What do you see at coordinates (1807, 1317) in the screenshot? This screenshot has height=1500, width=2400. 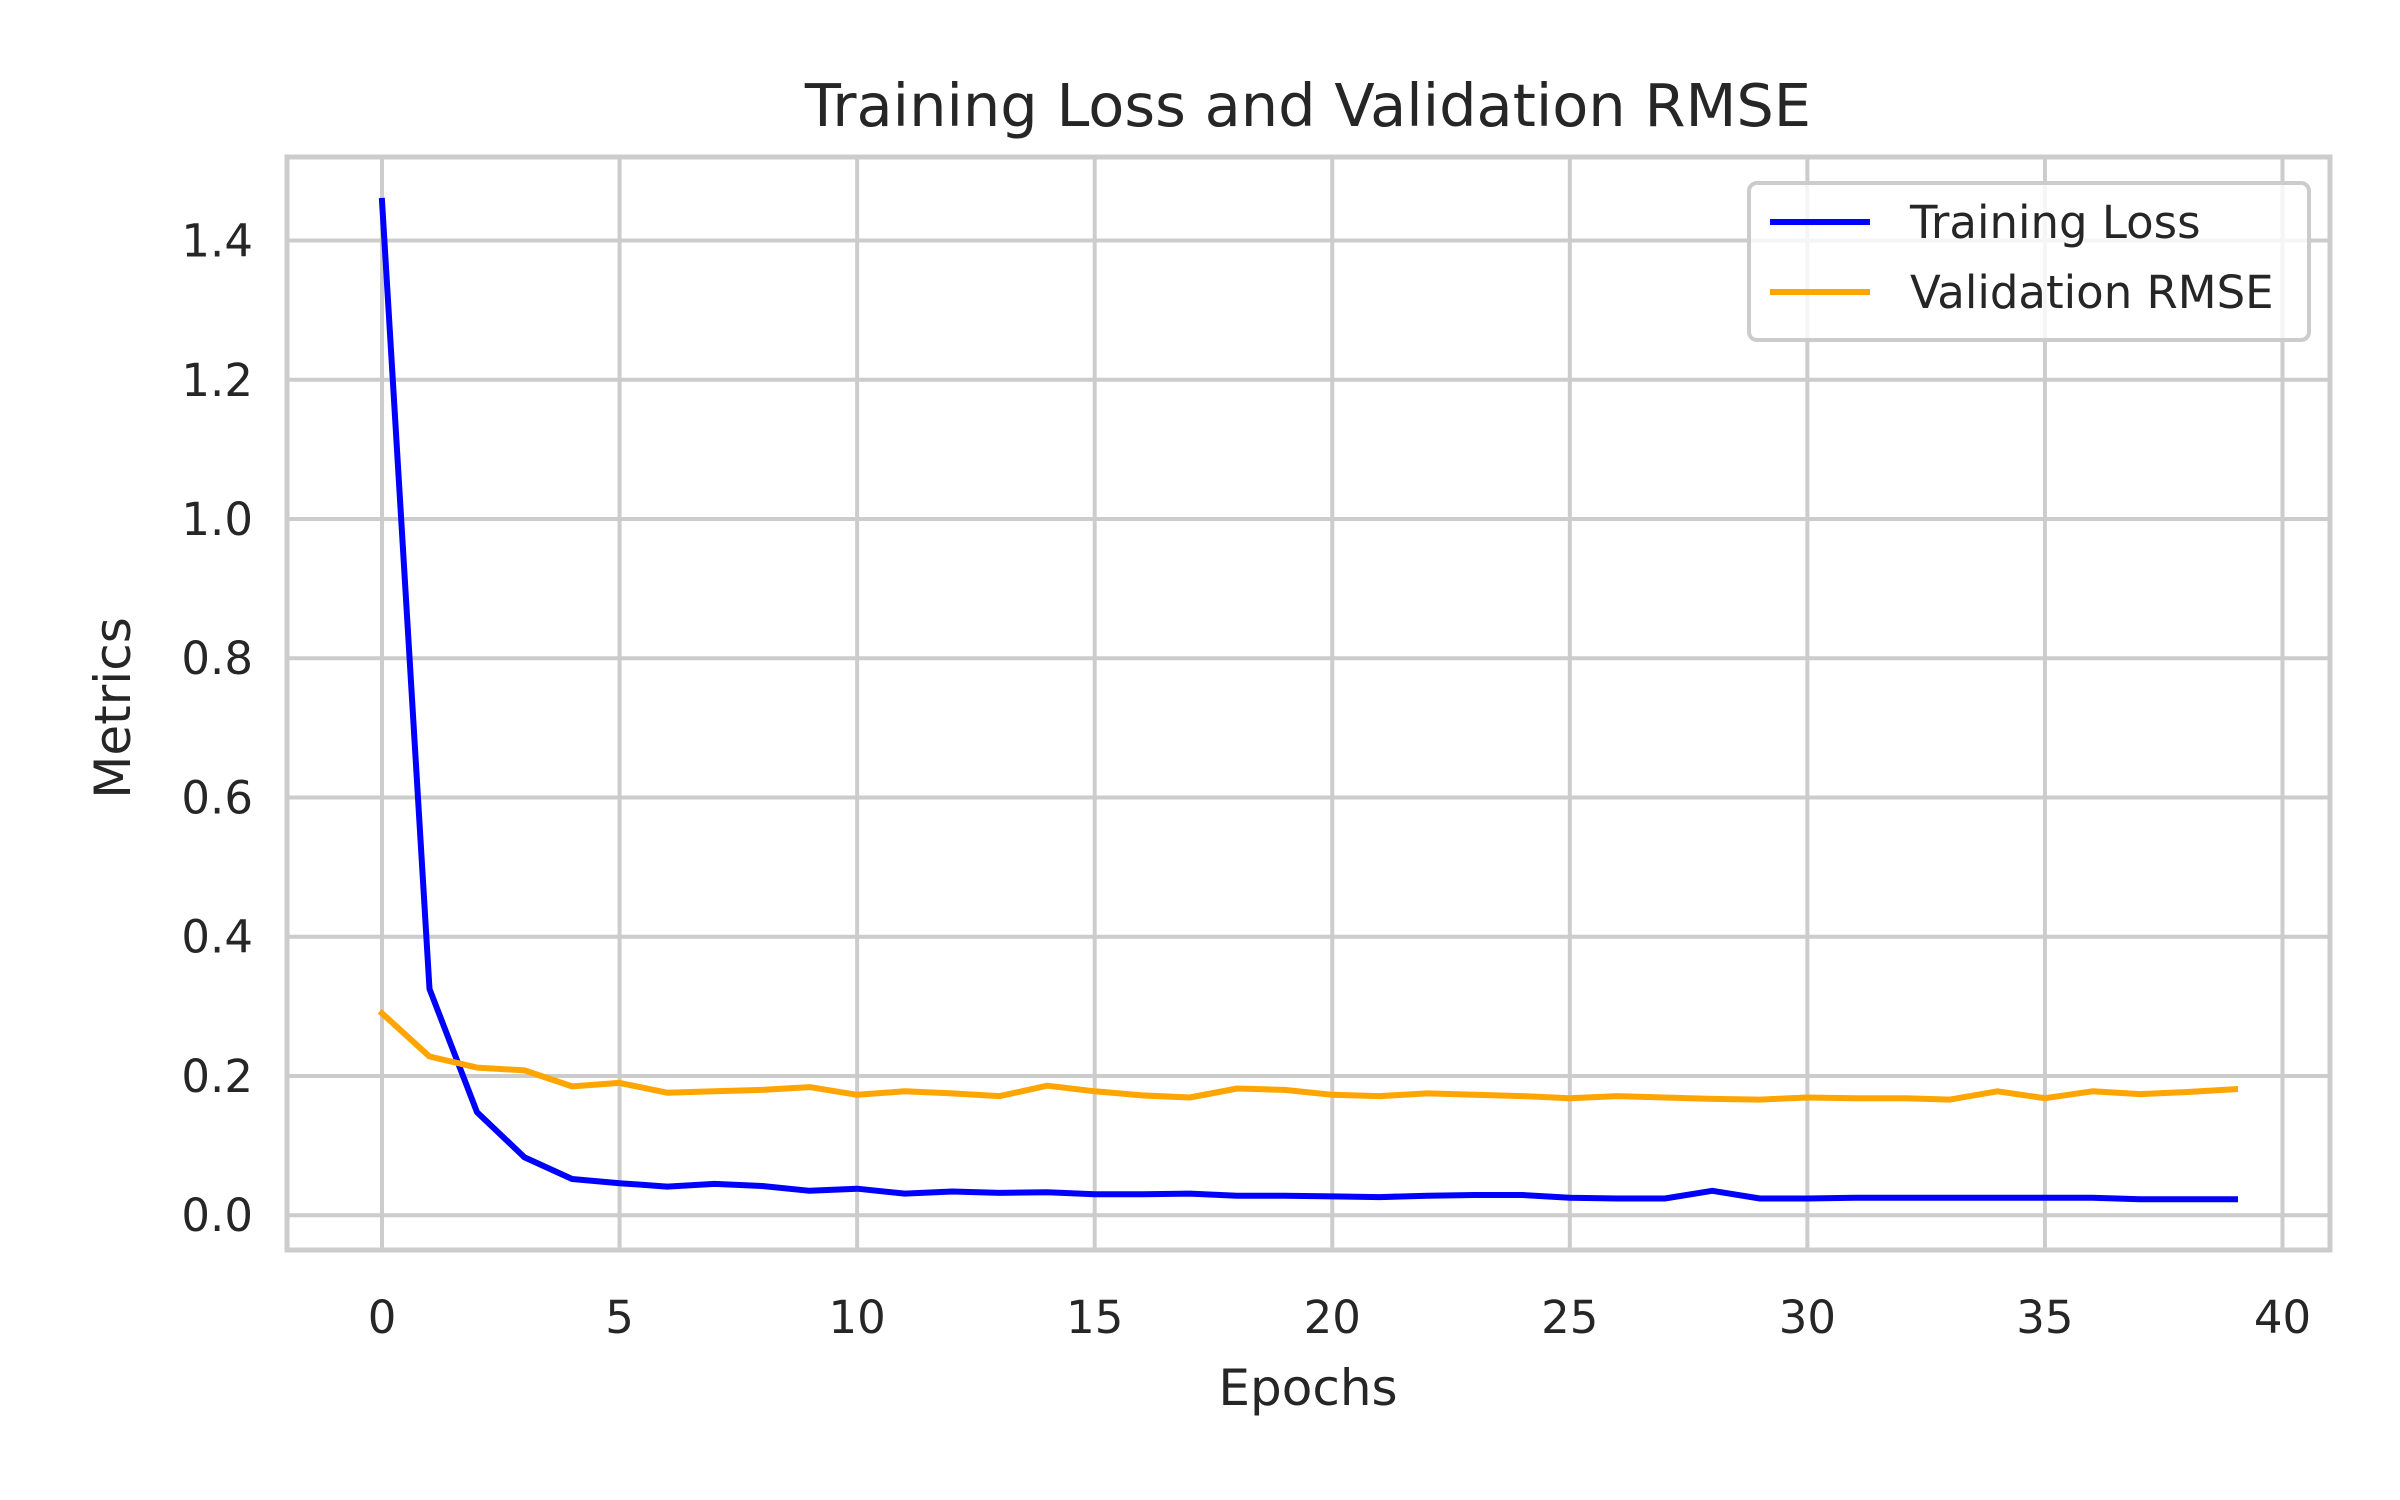 I see `x-tick-label: 30` at bounding box center [1807, 1317].